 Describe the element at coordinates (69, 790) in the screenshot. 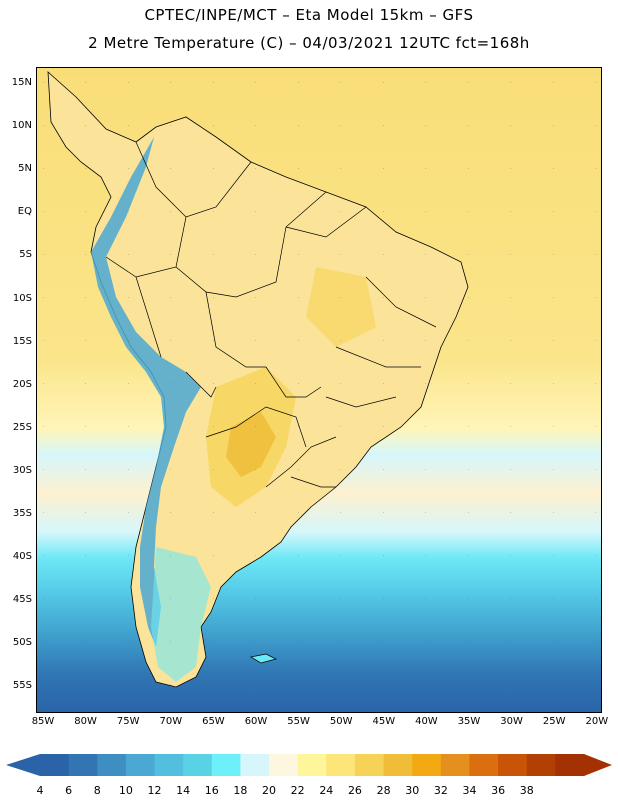

I see `colorbar-label: 6` at that location.